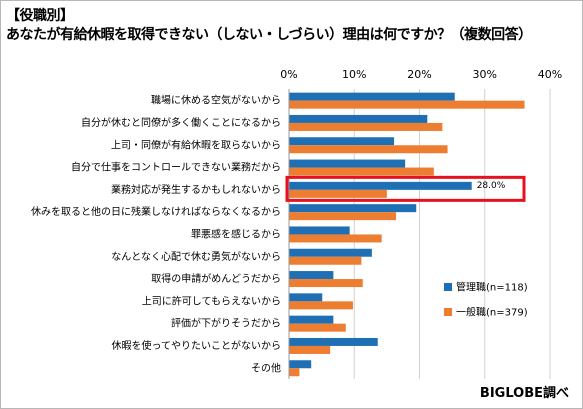  Describe the element at coordinates (196, 256) in the screenshot. I see `category-label: なんとなく心配で休む勇気がないから` at that location.